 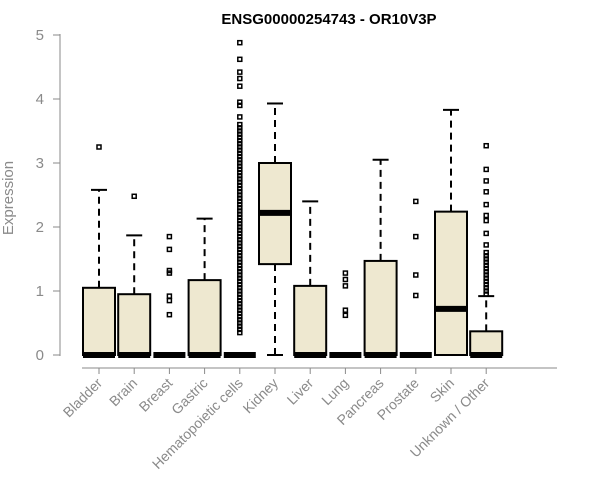 What do you see at coordinates (8, 198) in the screenshot?
I see `y-axis-label: Expression` at bounding box center [8, 198].